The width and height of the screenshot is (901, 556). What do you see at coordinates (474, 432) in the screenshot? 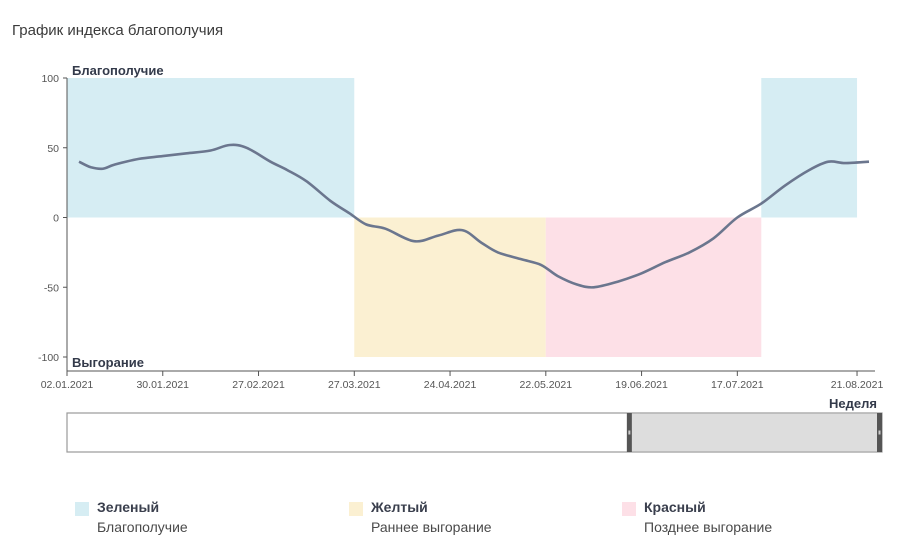
I see `range-navigator` at bounding box center [474, 432].